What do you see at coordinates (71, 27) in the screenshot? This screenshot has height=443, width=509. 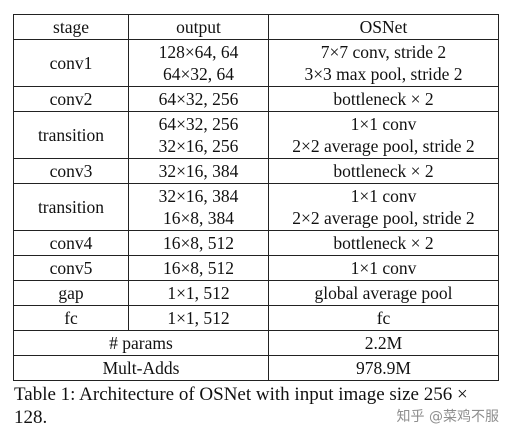 I see `header-stage: stage` at bounding box center [71, 27].